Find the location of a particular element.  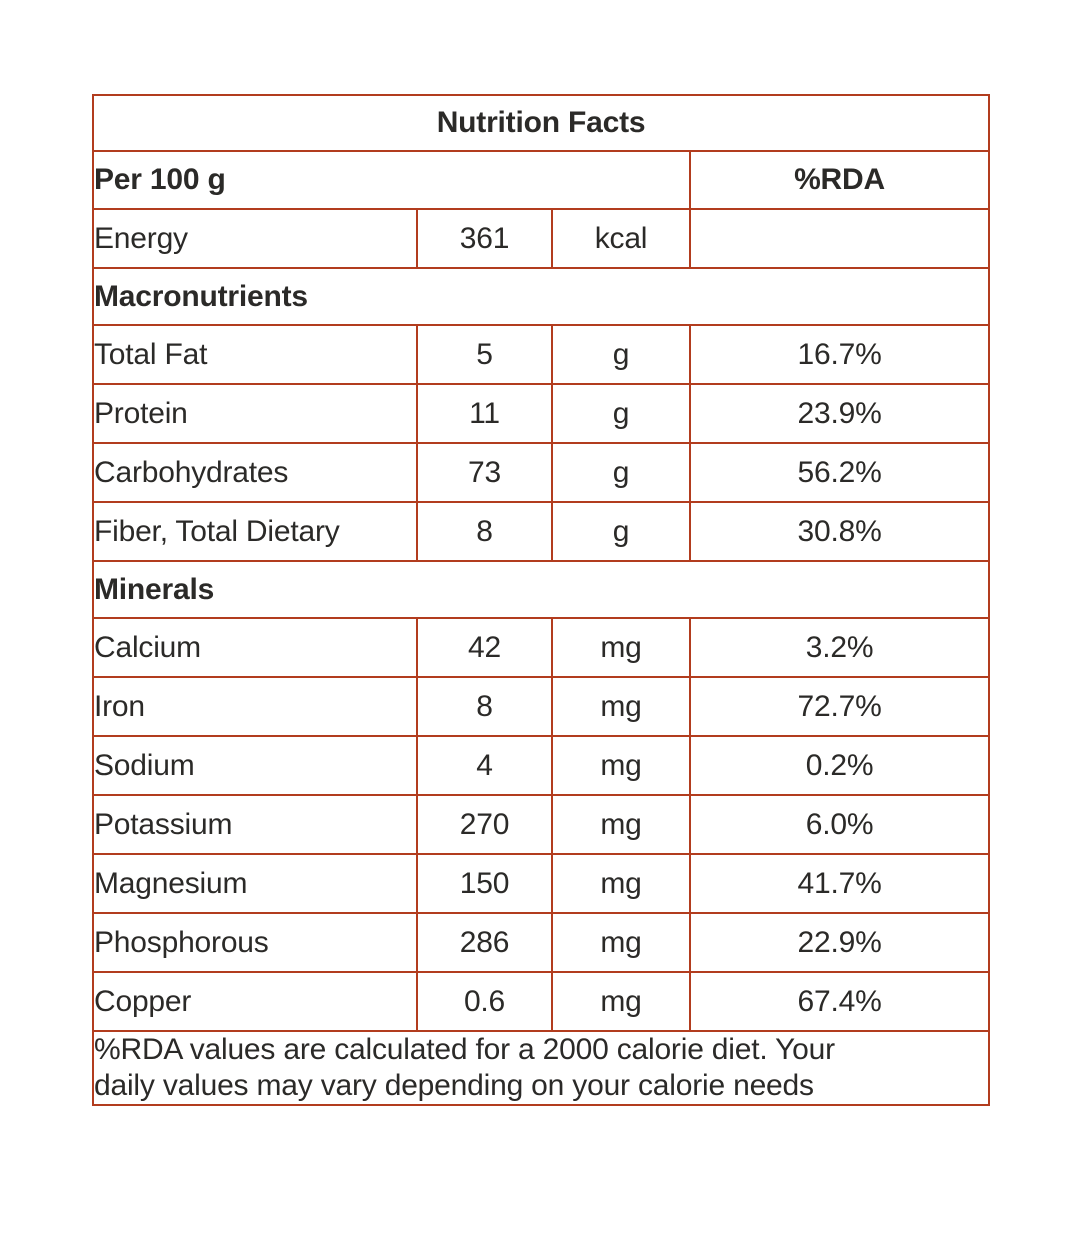

nutrient-label: Protein is located at coordinates (255, 413).